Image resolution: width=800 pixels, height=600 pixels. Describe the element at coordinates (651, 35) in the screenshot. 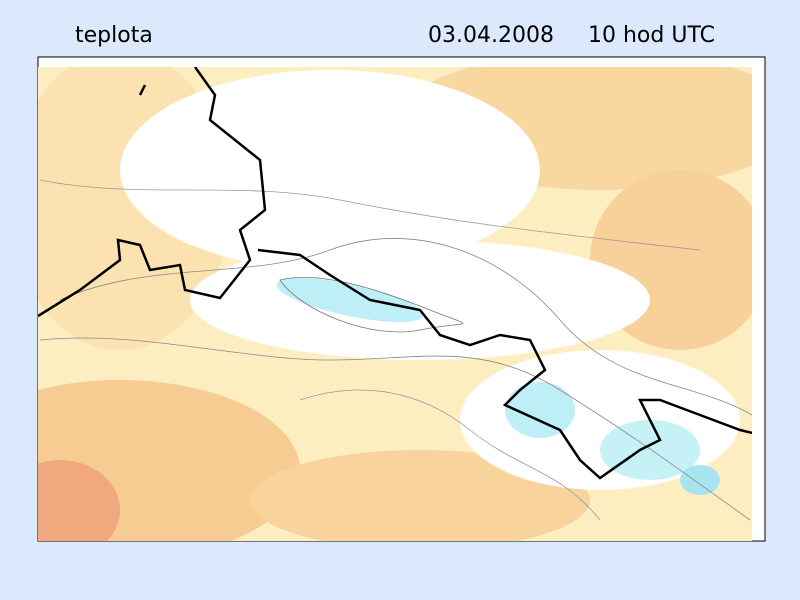

I see `time: 10 hod UTC` at that location.